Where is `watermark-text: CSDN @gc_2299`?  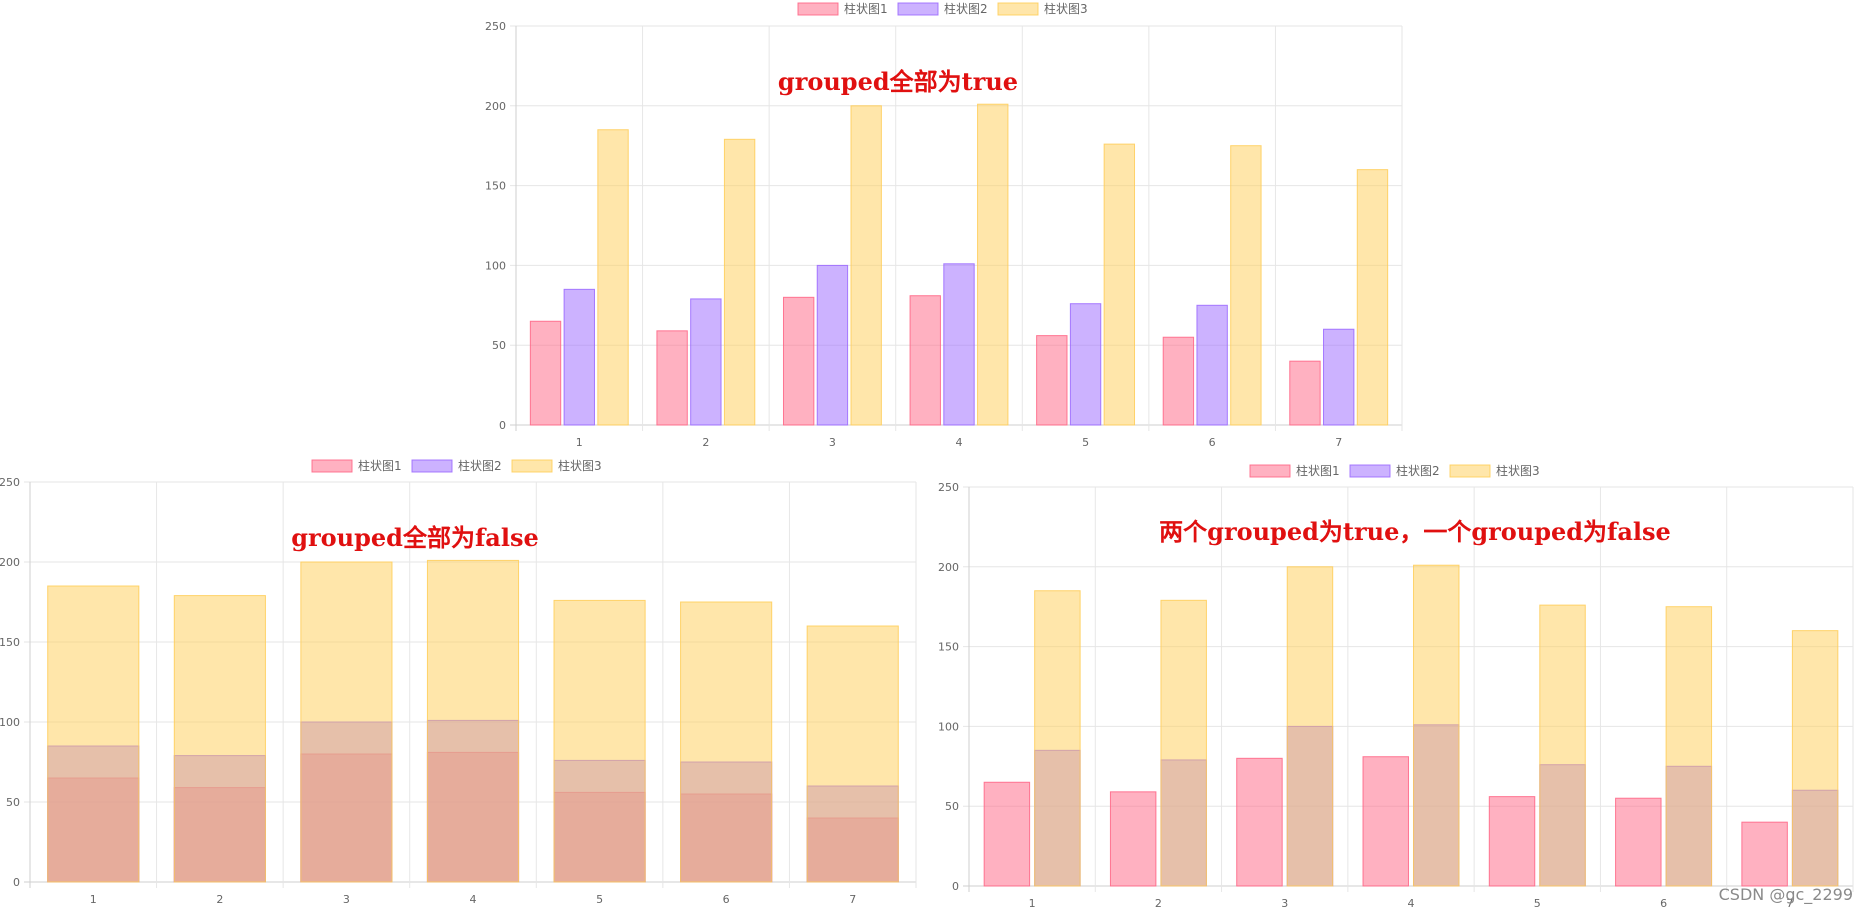
watermark-text: CSDN @gc_2299 is located at coordinates (1786, 895).